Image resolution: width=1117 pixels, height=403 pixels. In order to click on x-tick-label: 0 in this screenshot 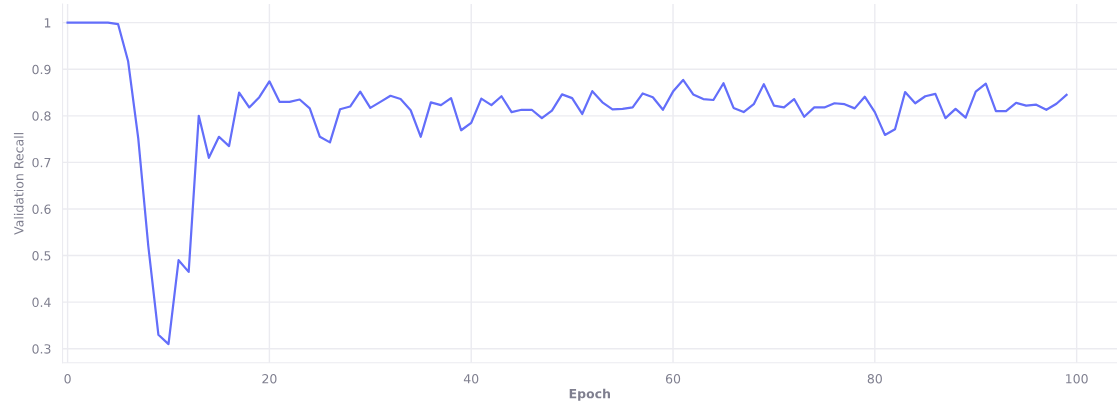, I will do `click(67, 379)`.